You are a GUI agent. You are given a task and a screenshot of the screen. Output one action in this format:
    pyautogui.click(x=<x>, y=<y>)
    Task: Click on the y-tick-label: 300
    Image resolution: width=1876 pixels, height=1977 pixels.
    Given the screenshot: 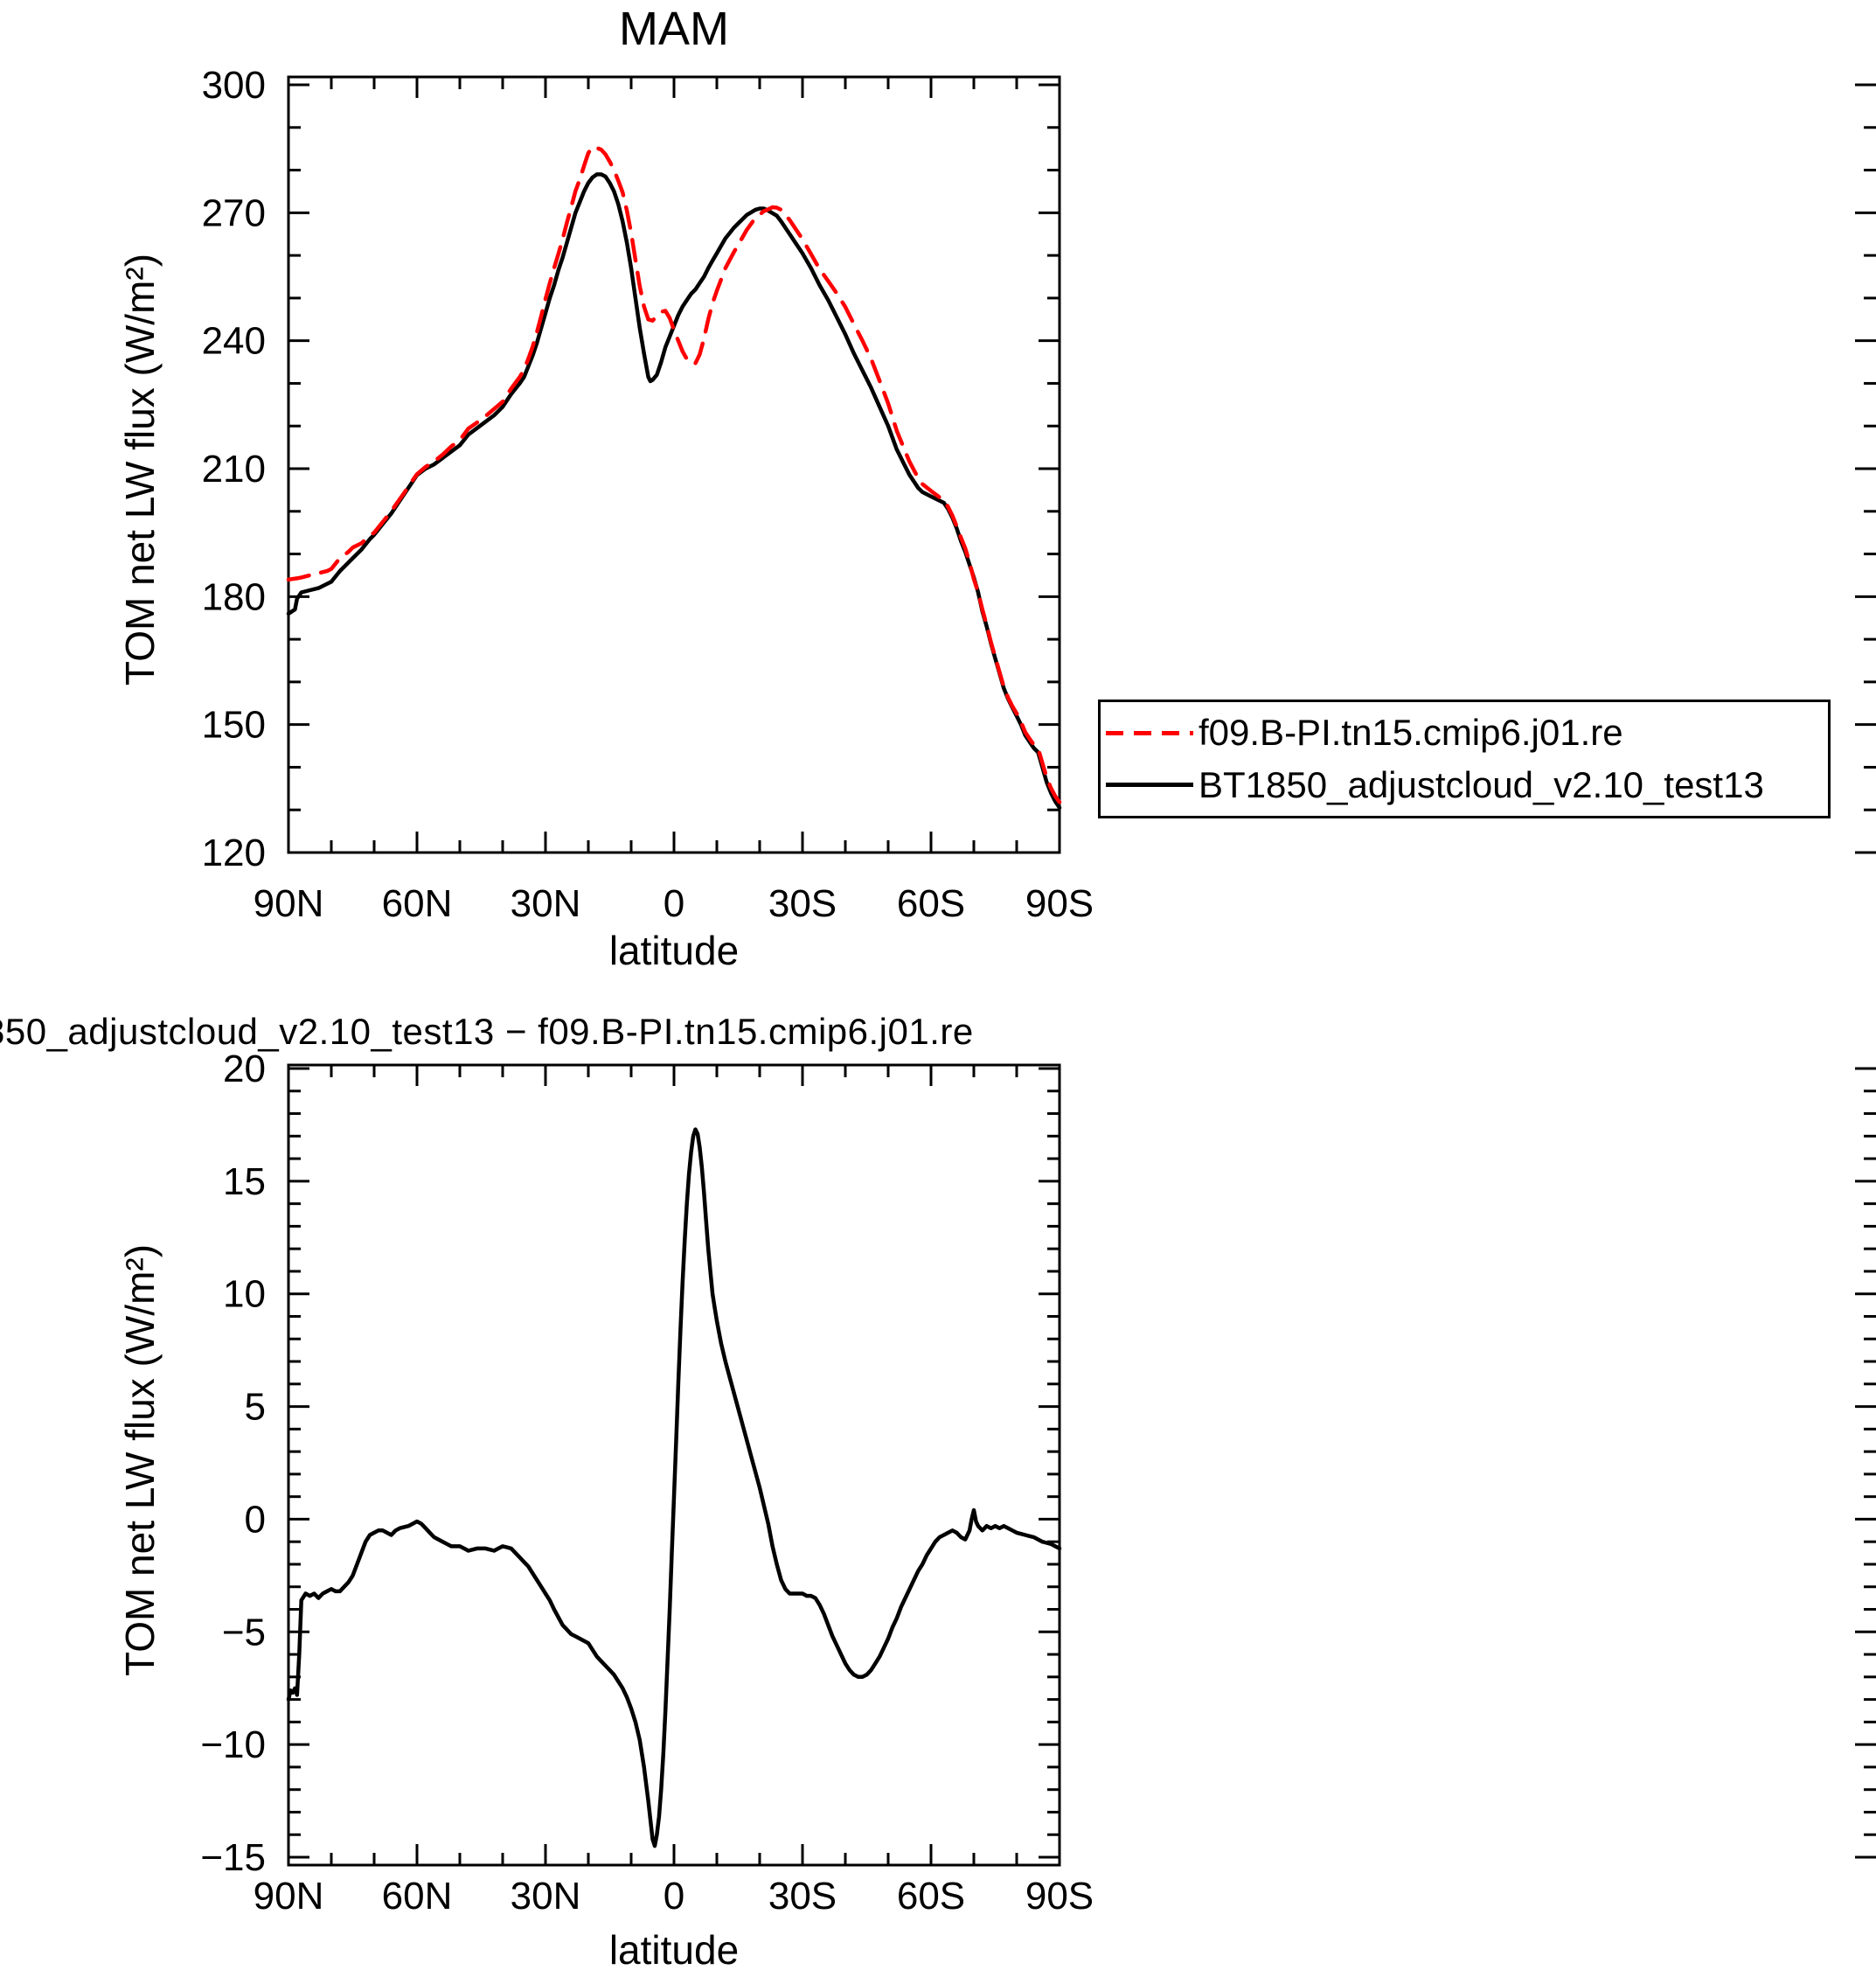 What is the action you would take?
    pyautogui.click(x=234, y=85)
    